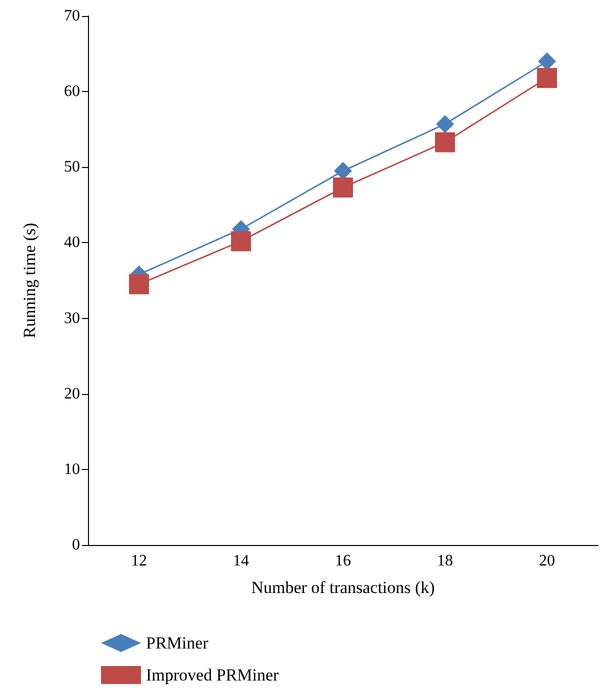  Describe the element at coordinates (445, 561) in the screenshot. I see `x-tick-label: 18` at that location.